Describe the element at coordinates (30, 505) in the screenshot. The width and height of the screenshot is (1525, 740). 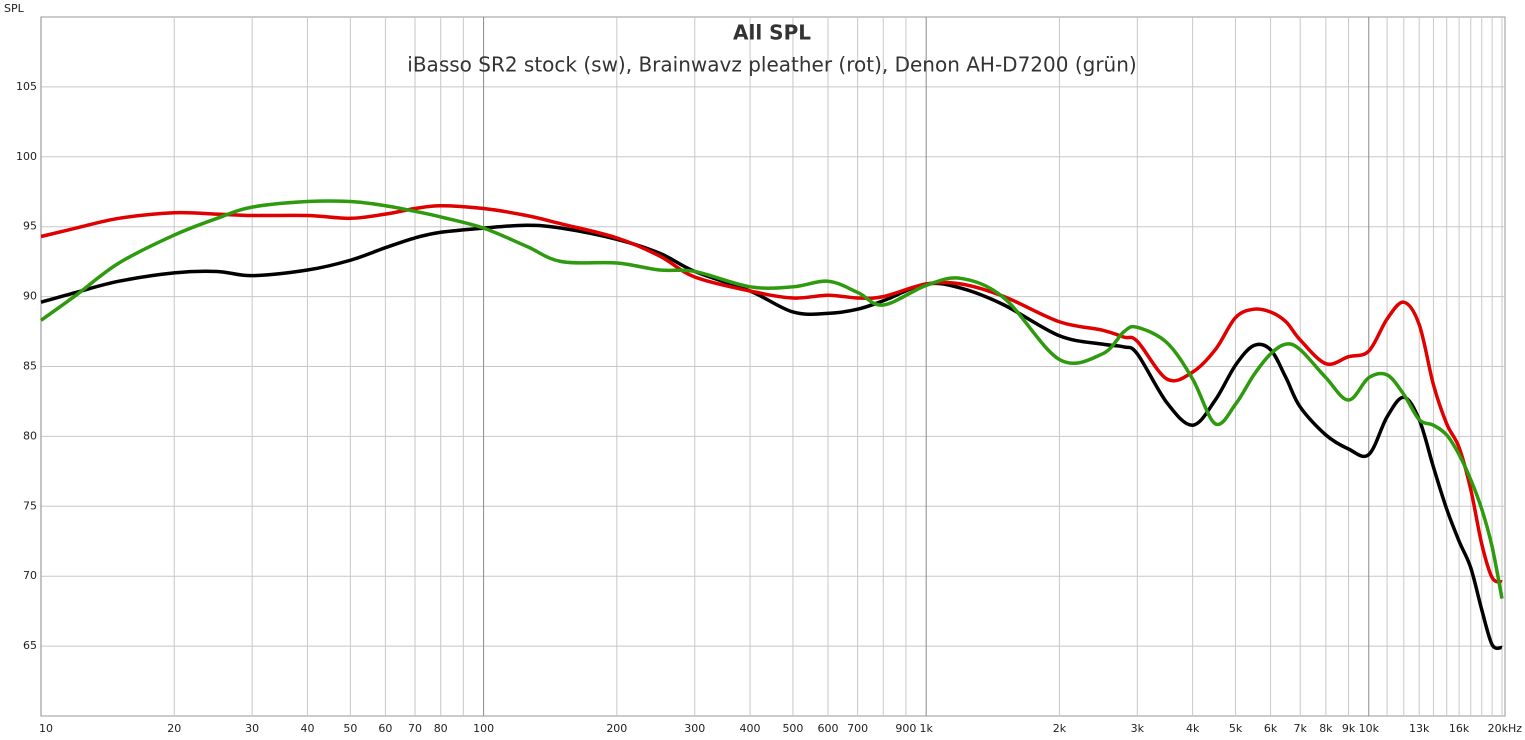
I see `y-tick-label: 75` at that location.